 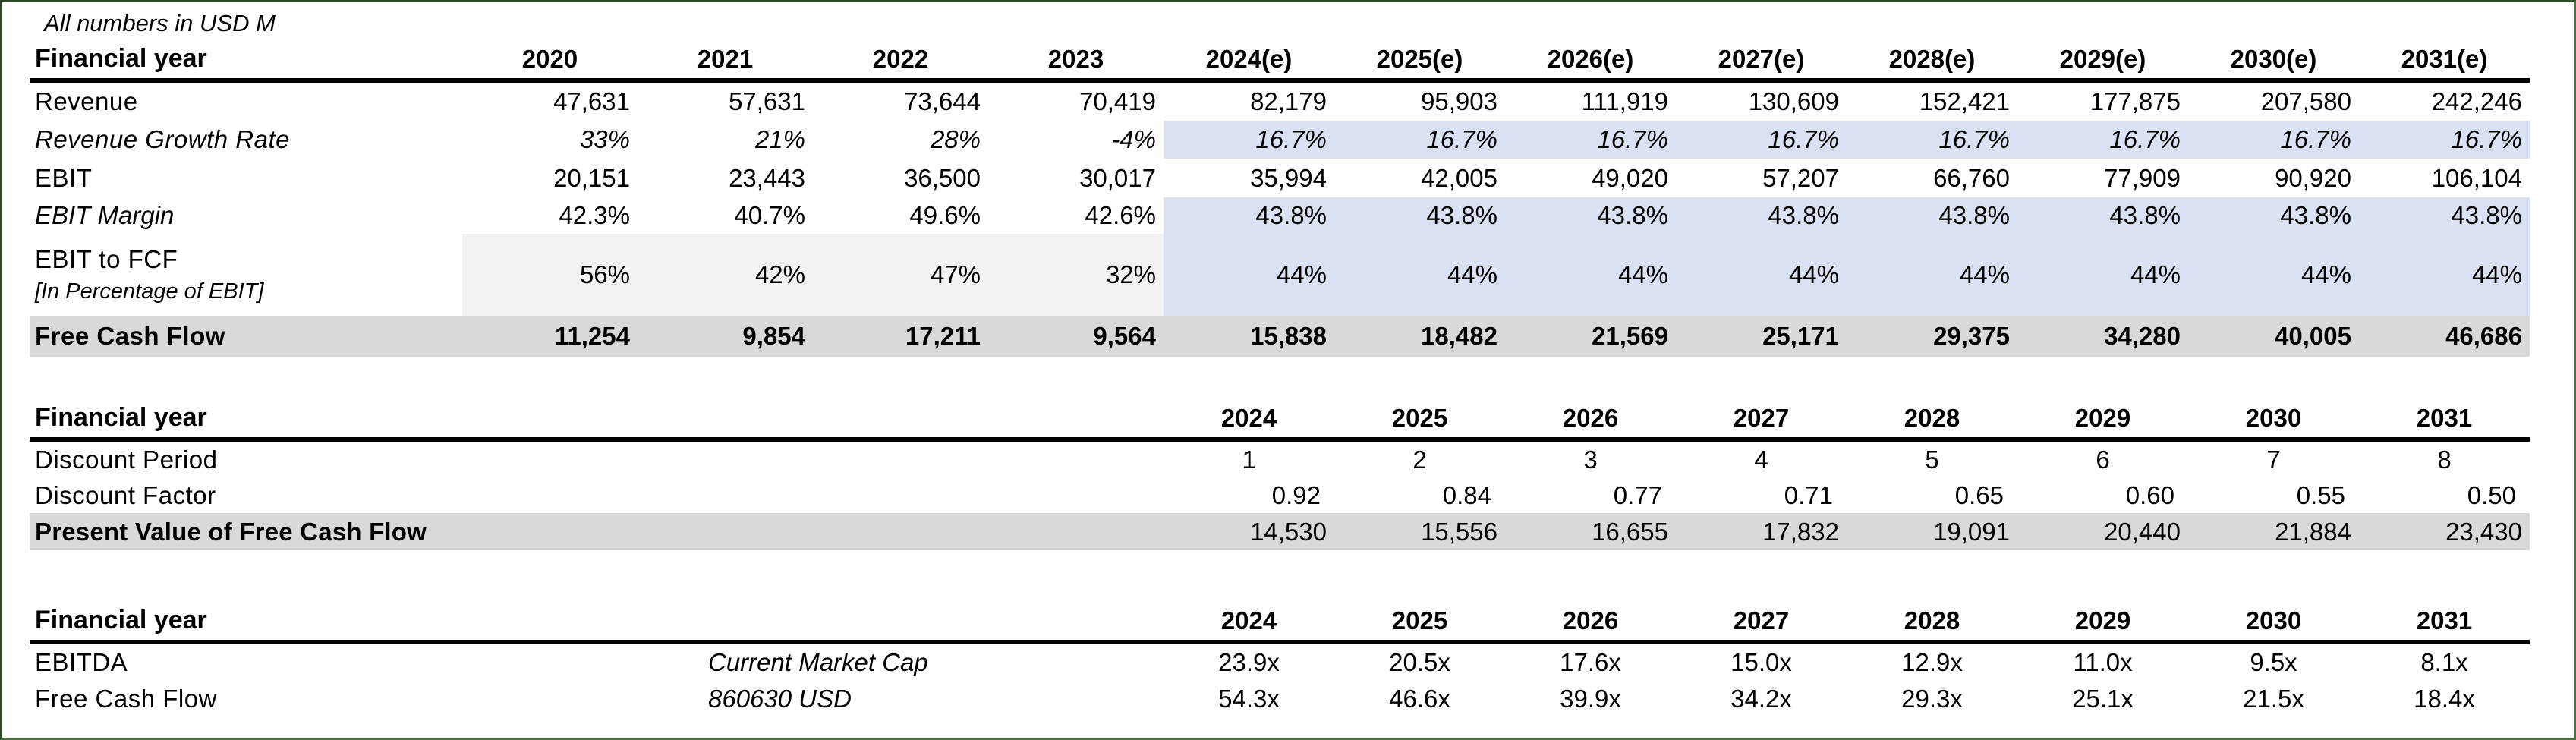 I want to click on year-header-cell: 2027, so click(x=1761, y=420).